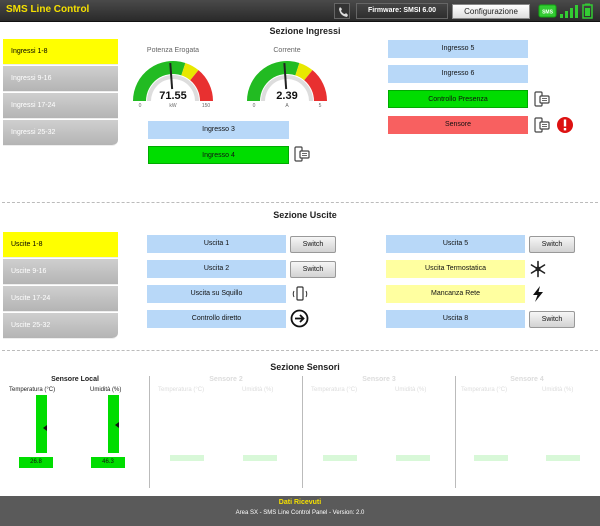 Image resolution: width=600 pixels, height=526 pixels. Describe the element at coordinates (60, 326) in the screenshot. I see `tab-uscite-25-32: Uscite 25-32` at that location.